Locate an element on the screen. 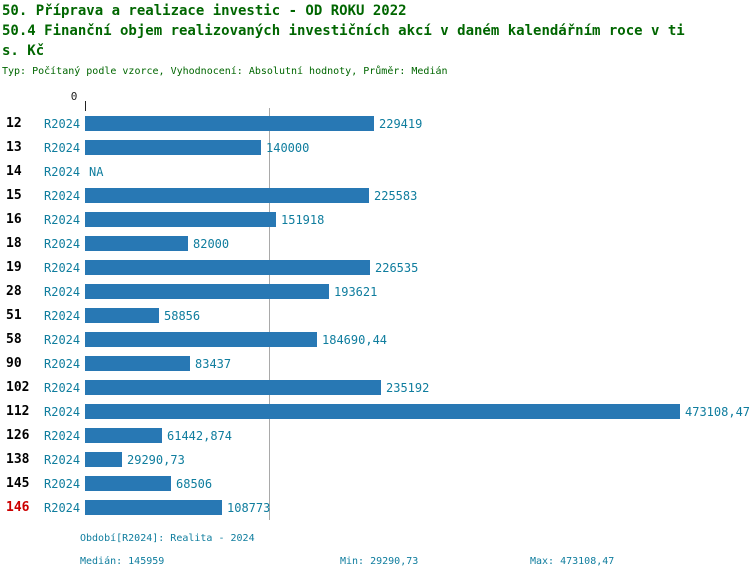 This screenshot has height=582, width=750. row-id-label: 15 is located at coordinates (14, 195).